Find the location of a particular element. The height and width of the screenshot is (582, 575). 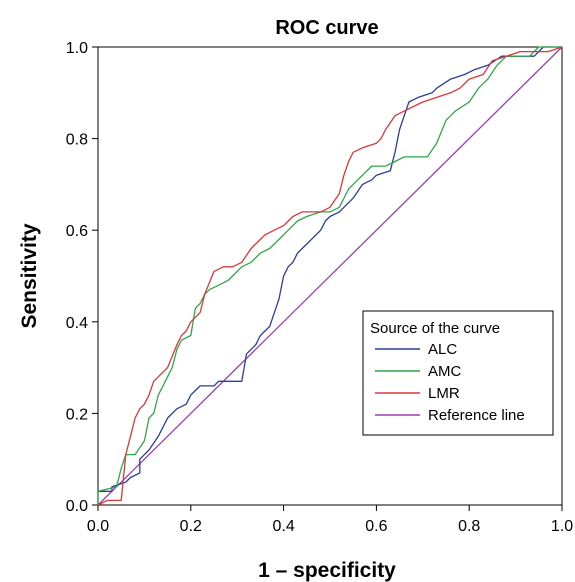

legend-label-reference-line: Reference line is located at coordinates (476, 415).